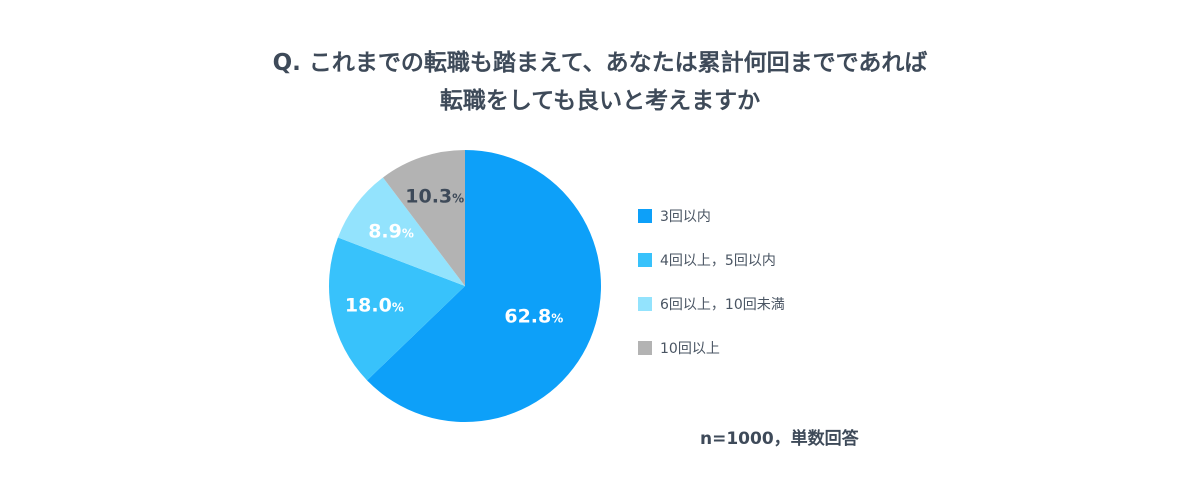 This screenshot has height=500, width=1200. I want to click on legend-label-1: 3回以内, so click(685, 217).